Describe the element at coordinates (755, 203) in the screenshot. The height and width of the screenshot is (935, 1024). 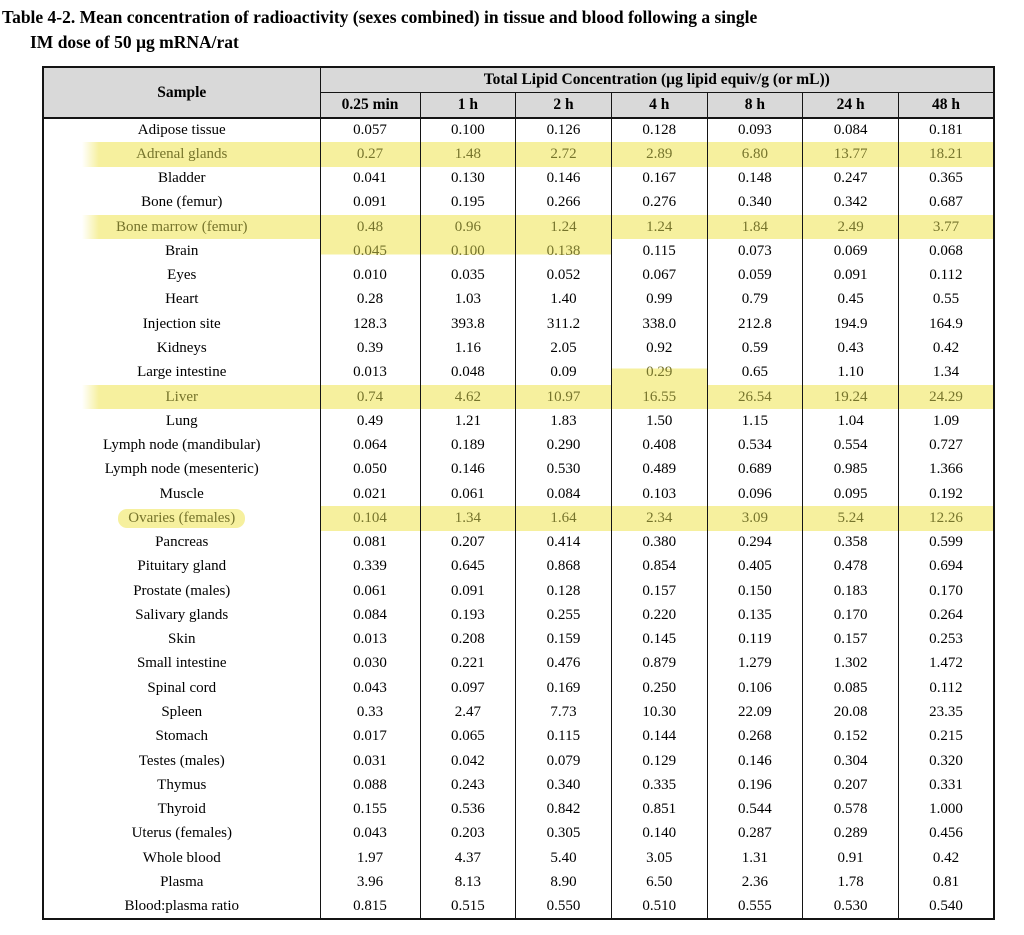
I see `table-cell: 0.340` at that location.